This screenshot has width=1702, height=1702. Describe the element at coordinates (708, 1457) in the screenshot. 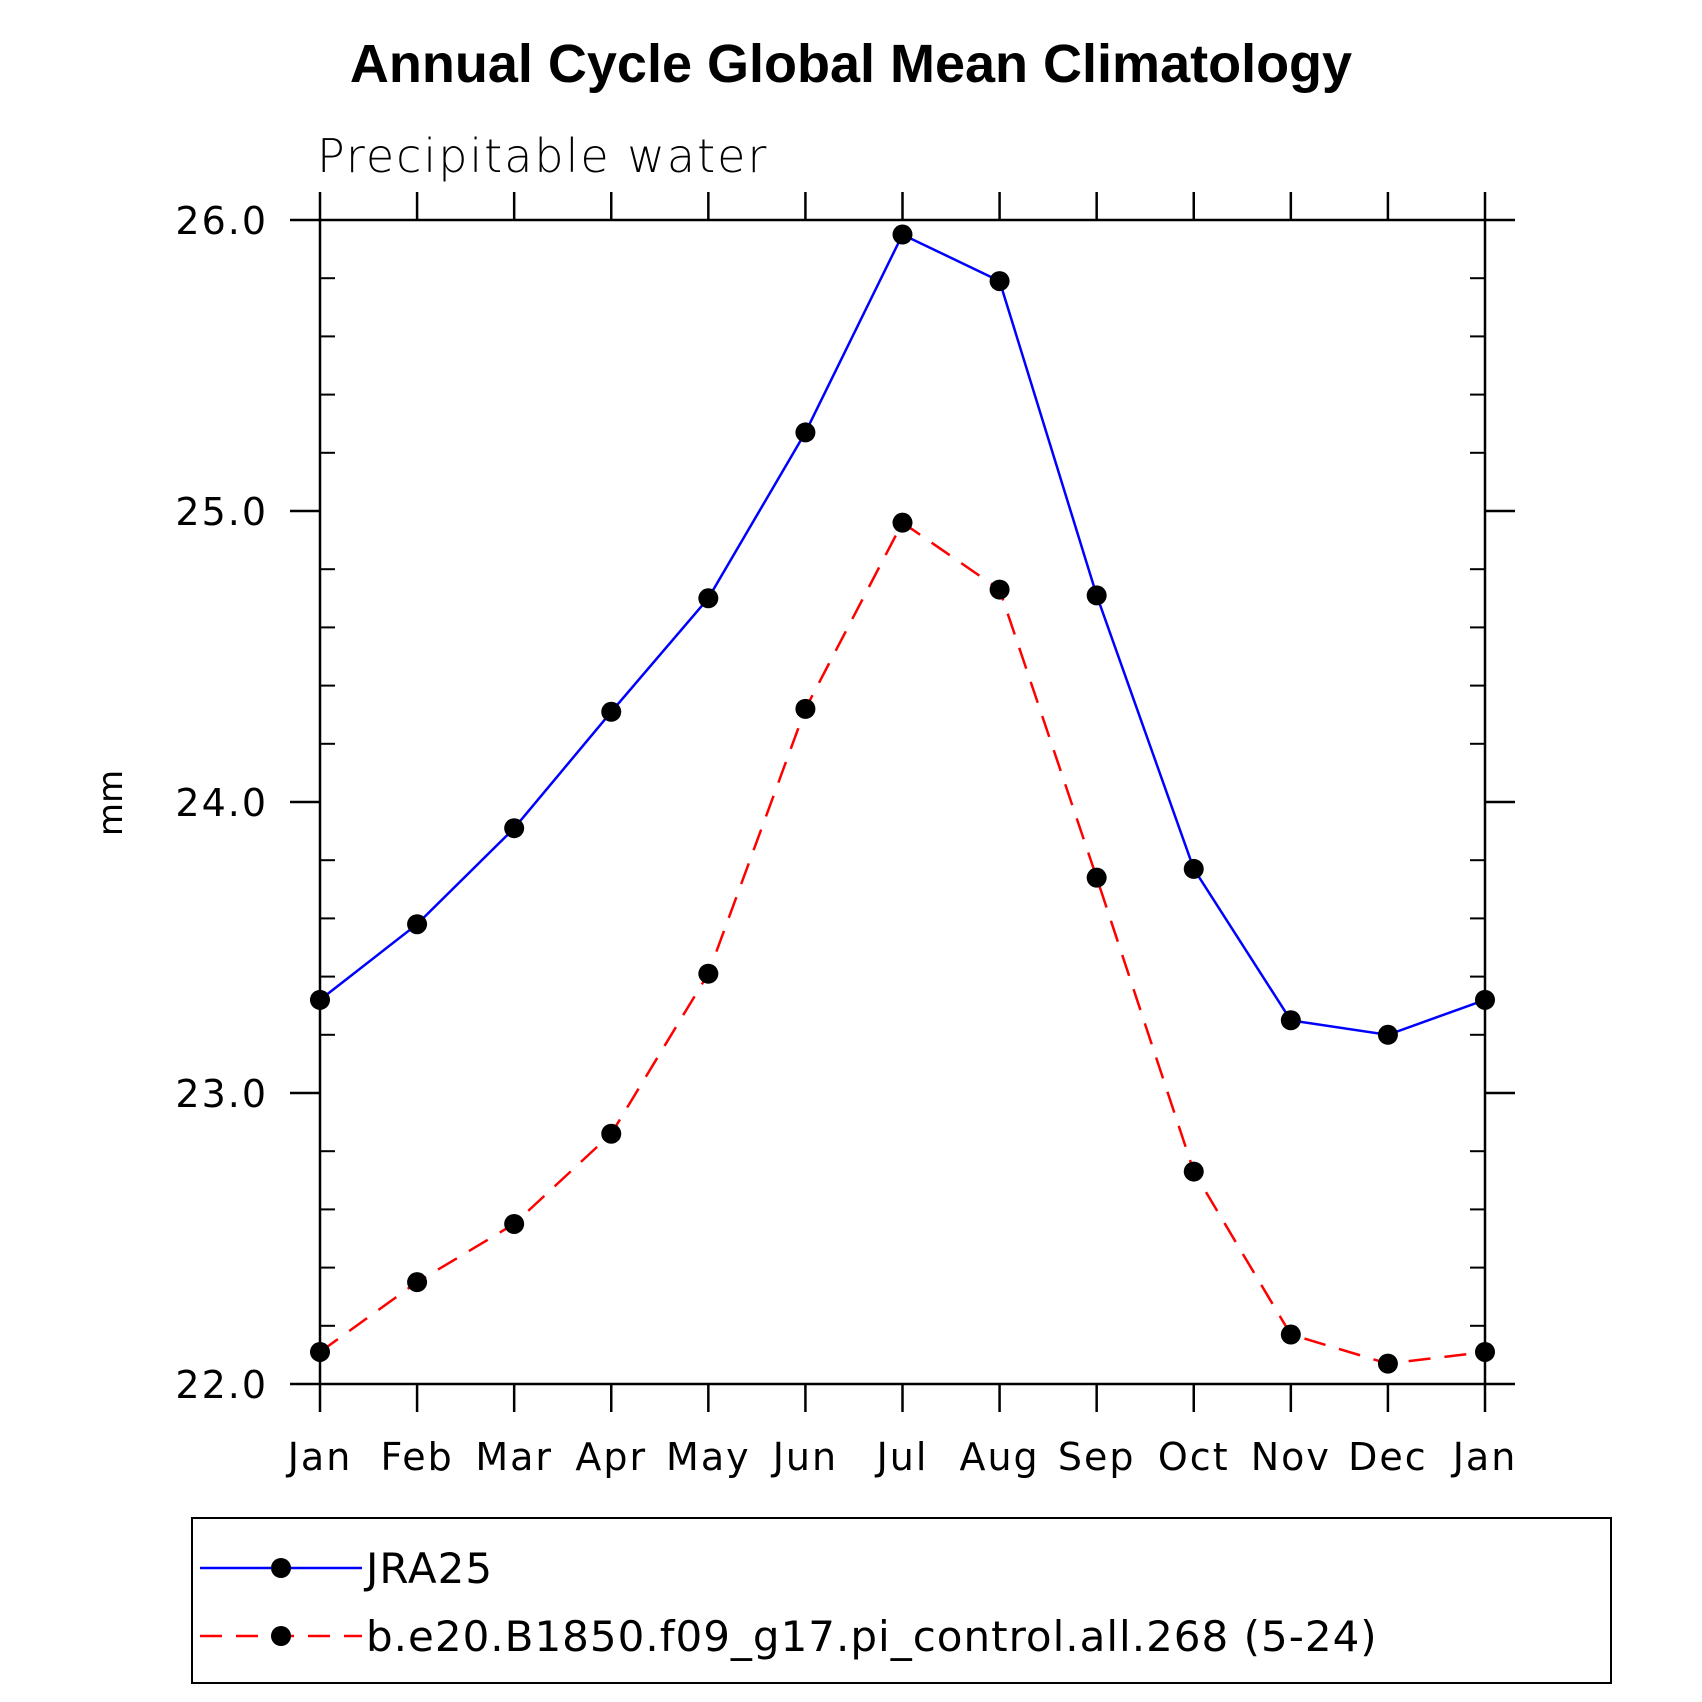

I see `x-tick-label: May` at that location.